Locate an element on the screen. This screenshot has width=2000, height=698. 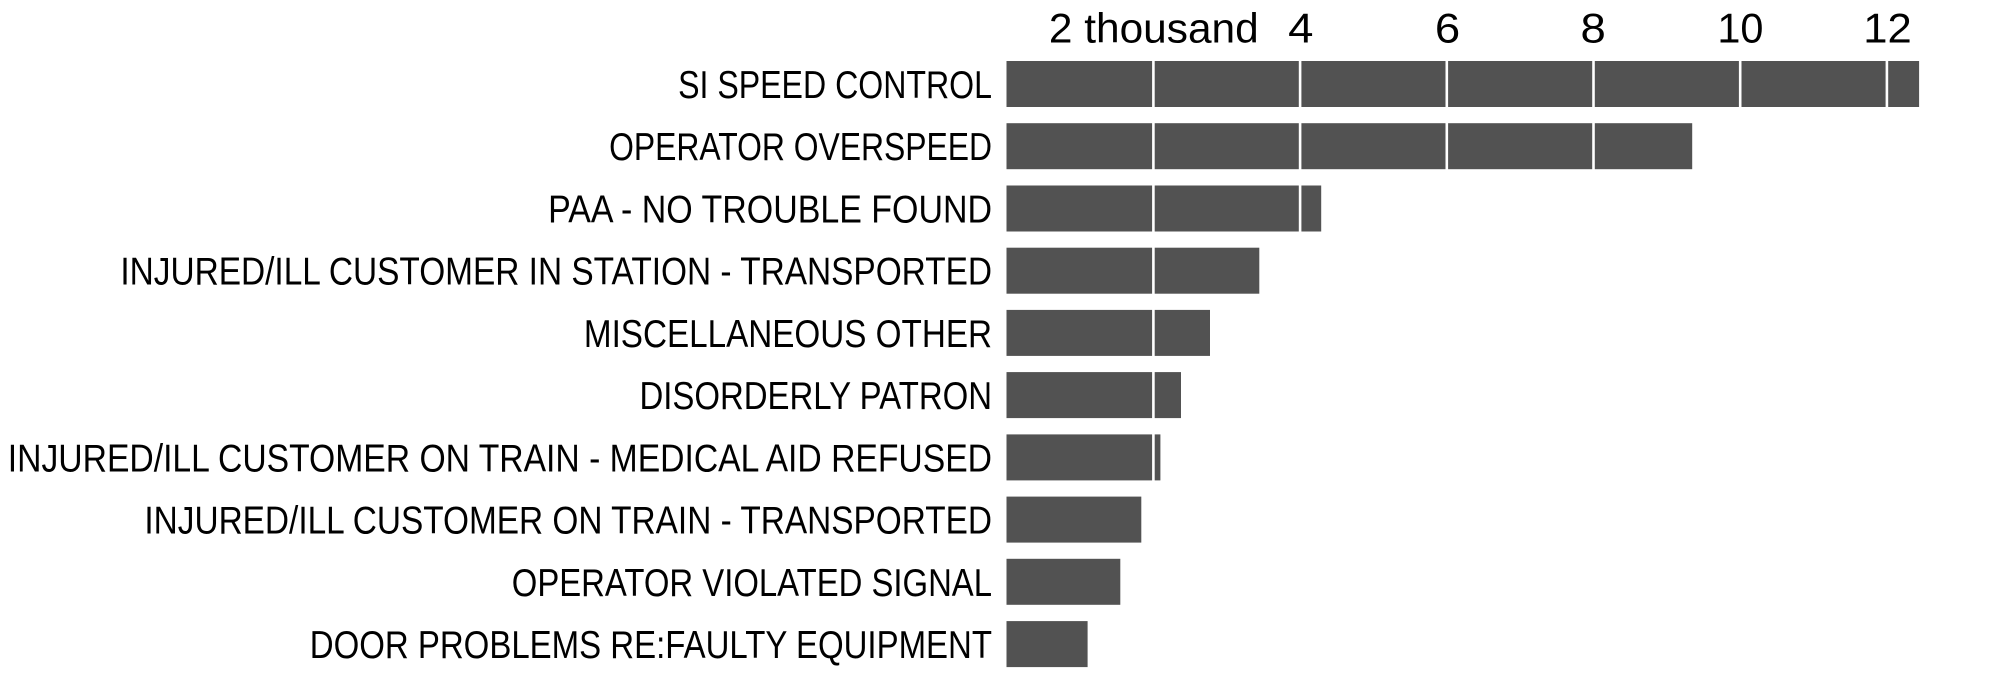
svg-text: 6 is located at coordinates (1447, 28).